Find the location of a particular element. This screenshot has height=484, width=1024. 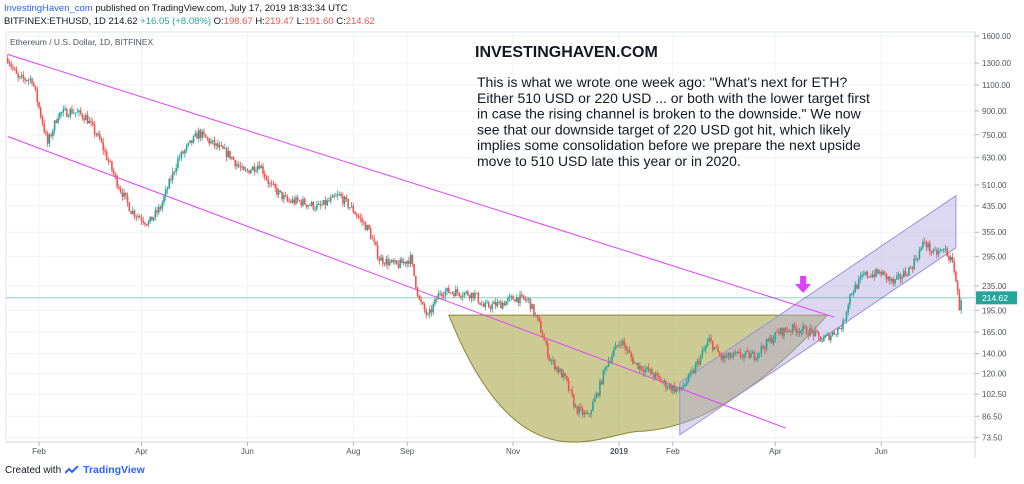

x-tick-label: Jun is located at coordinates (247, 451).